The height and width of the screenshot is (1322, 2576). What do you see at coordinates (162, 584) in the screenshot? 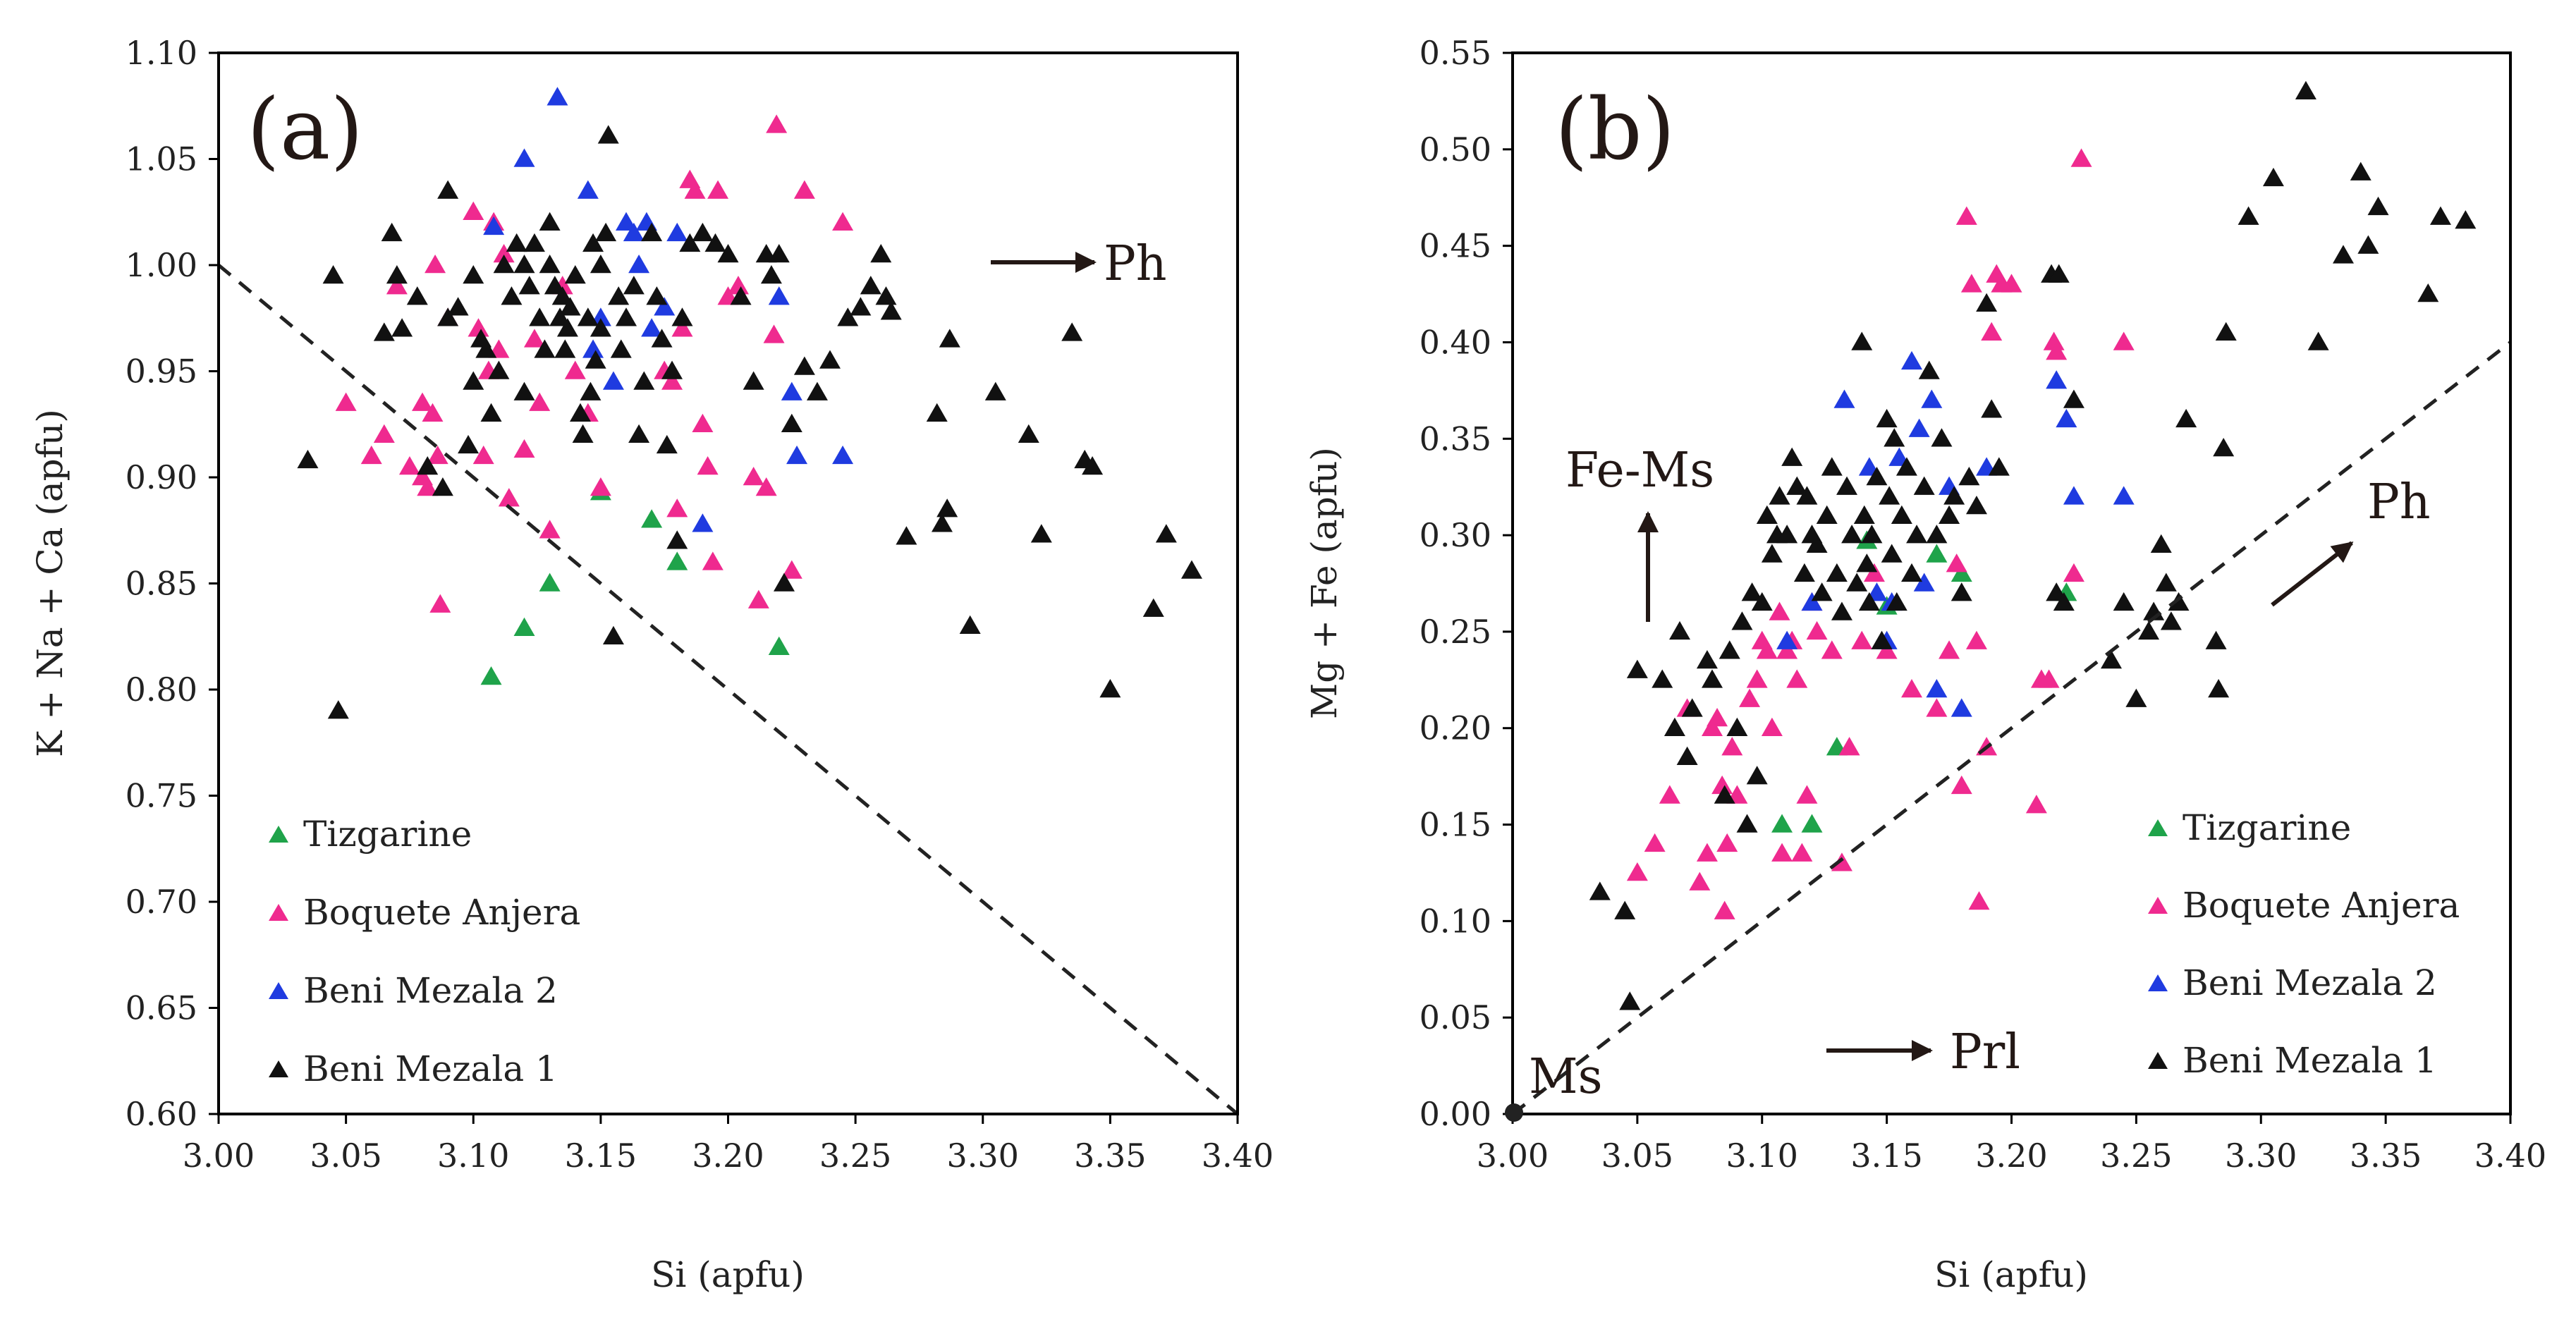
I see `y-tick-label-a-5: 0.85` at bounding box center [162, 584].